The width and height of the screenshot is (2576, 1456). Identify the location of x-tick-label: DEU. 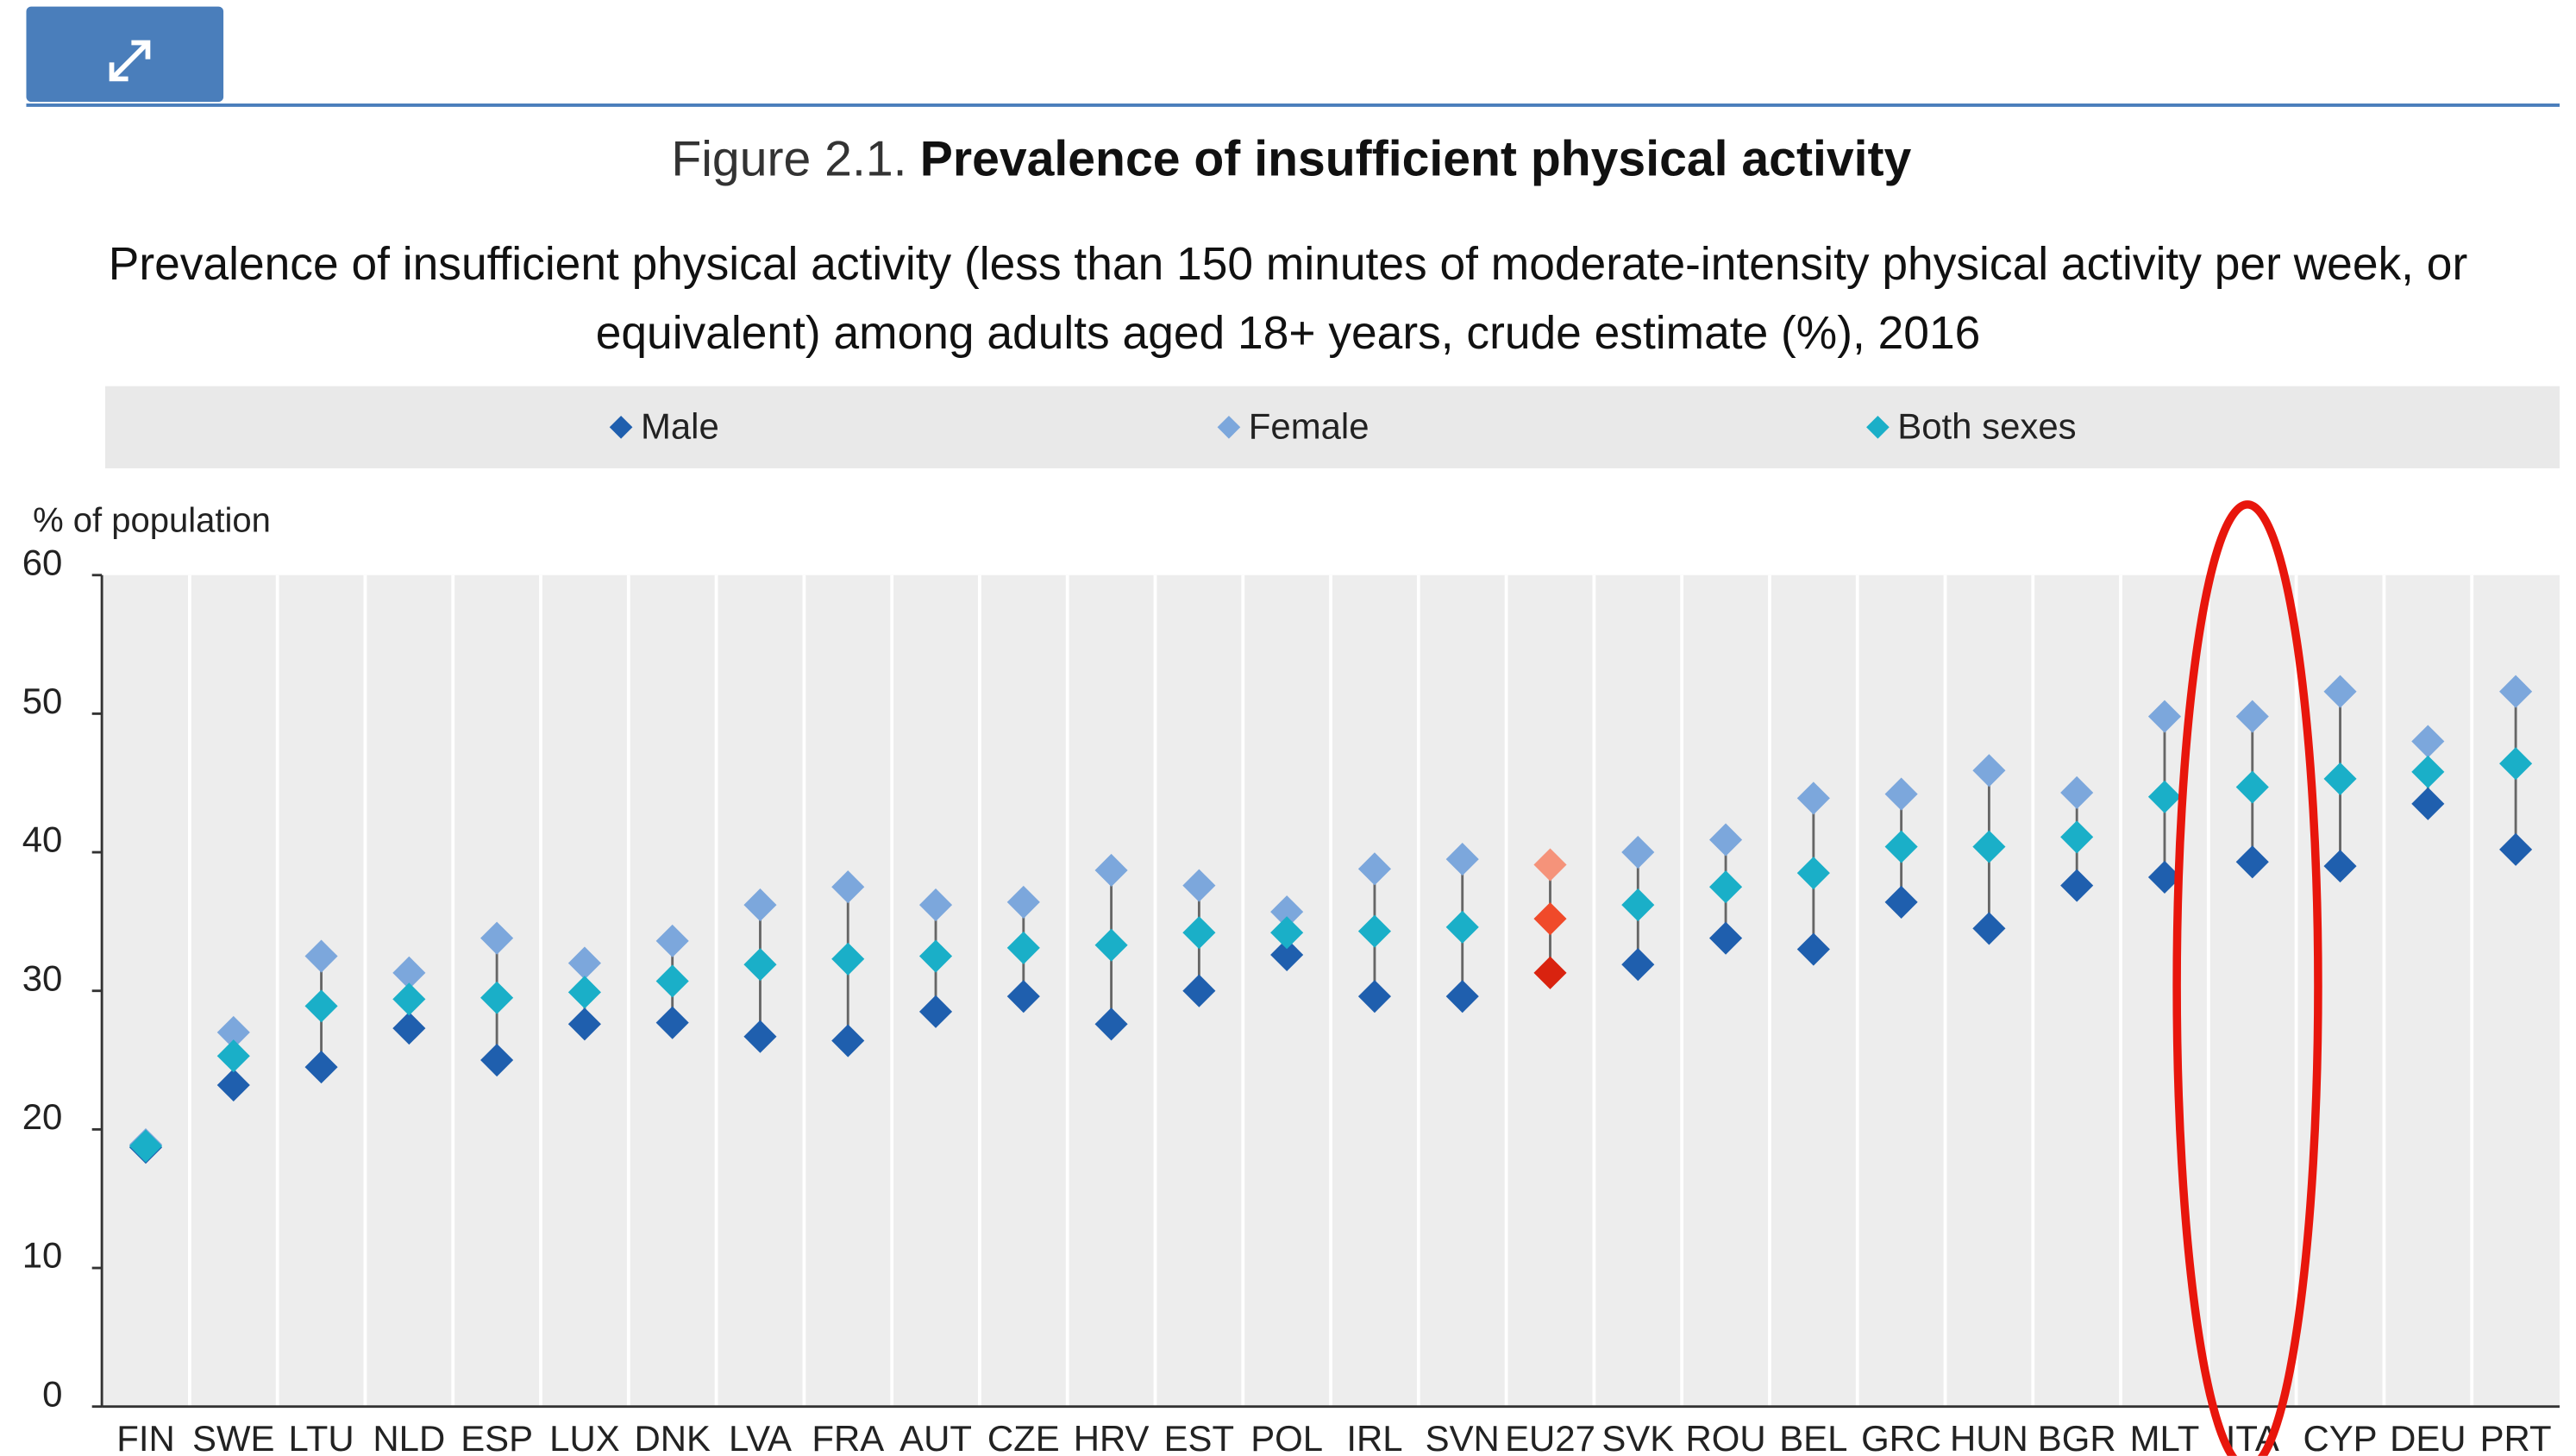
(2428, 1437).